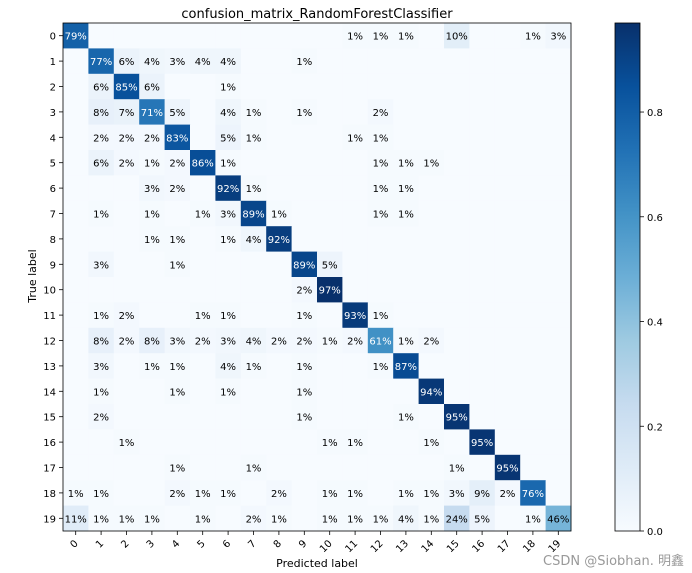 This screenshot has height=573, width=692. Describe the element at coordinates (53, 37) in the screenshot. I see `y-tick-label: 0` at that location.